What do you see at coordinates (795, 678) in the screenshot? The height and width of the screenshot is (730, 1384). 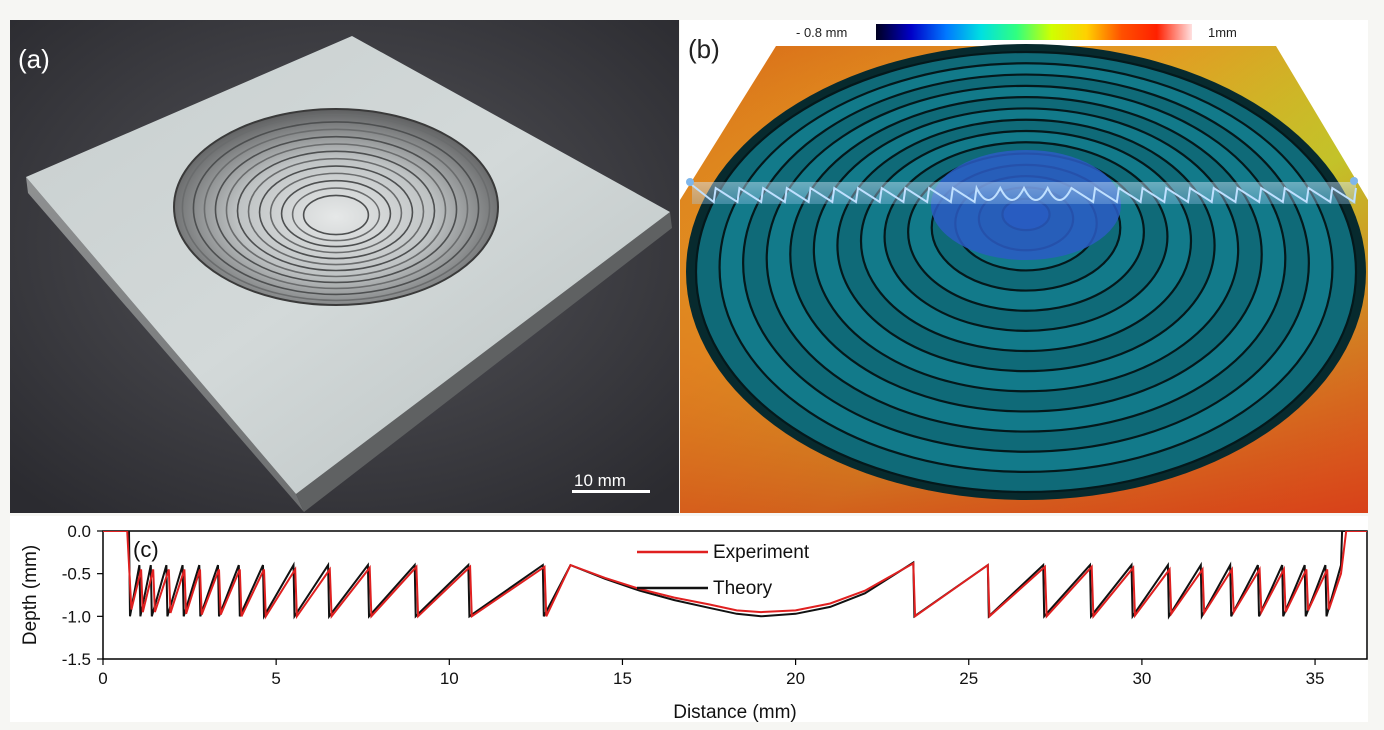 I see `x-tick-label: 20` at bounding box center [795, 678].